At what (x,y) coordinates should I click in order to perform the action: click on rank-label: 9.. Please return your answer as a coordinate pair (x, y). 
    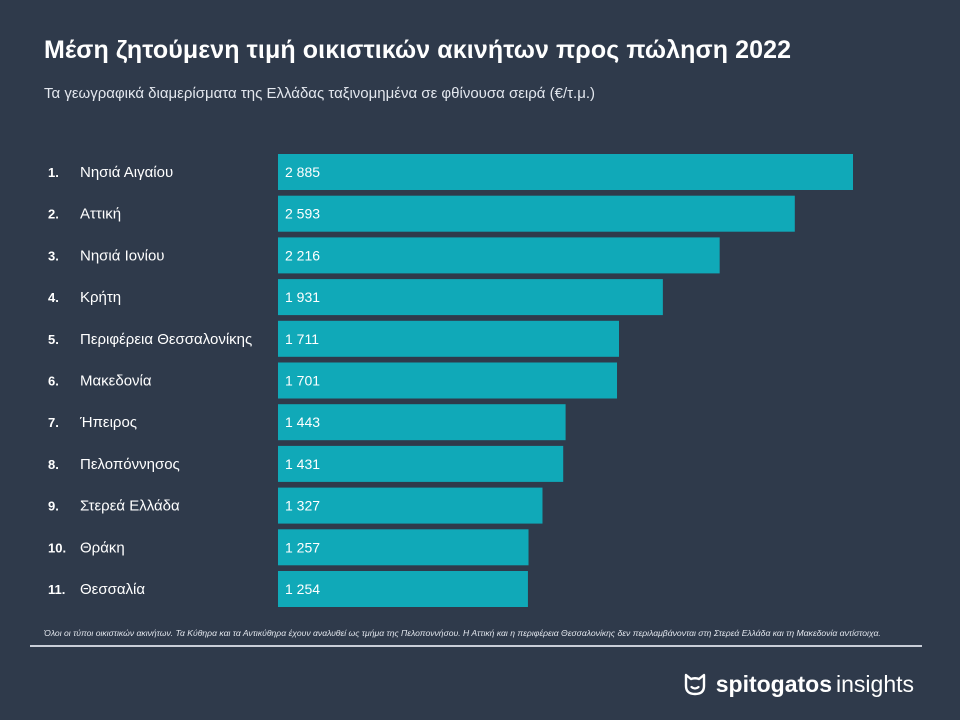
    Looking at the image, I should click on (53, 506).